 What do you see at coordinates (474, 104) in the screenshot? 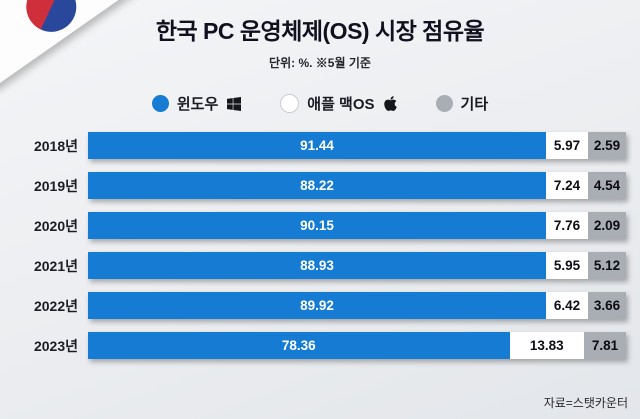
I see `legend-label-etc: 기타` at bounding box center [474, 104].